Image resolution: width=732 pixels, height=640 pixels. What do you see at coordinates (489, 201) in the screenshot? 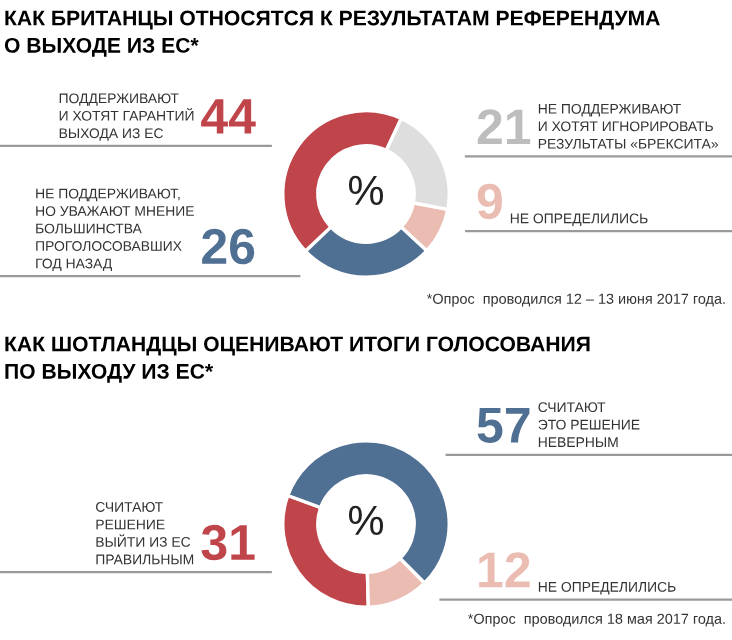
I see `data-label: 9` at bounding box center [489, 201].